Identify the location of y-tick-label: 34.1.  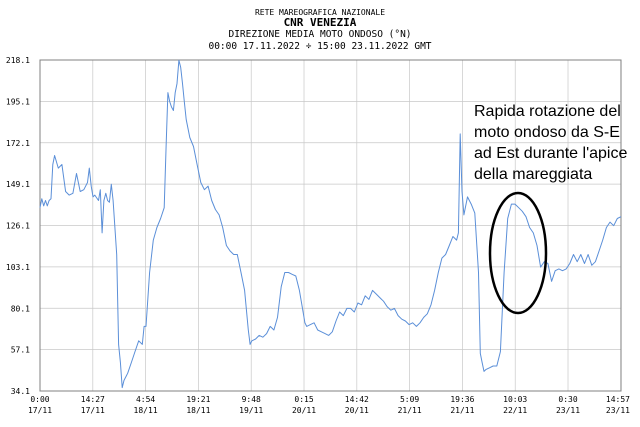
(20, 391).